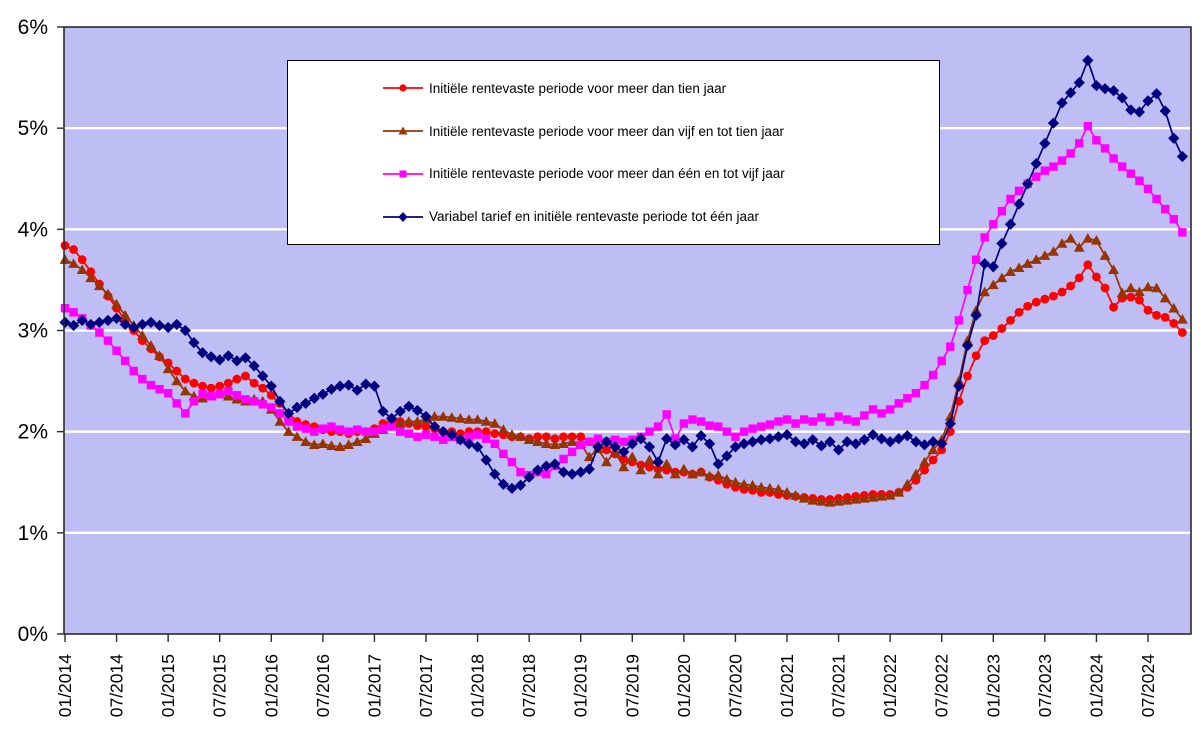 This screenshot has width=1204, height=746. What do you see at coordinates (890, 685) in the screenshot?
I see `x-axis-label-01/2022: 01/2022` at bounding box center [890, 685].